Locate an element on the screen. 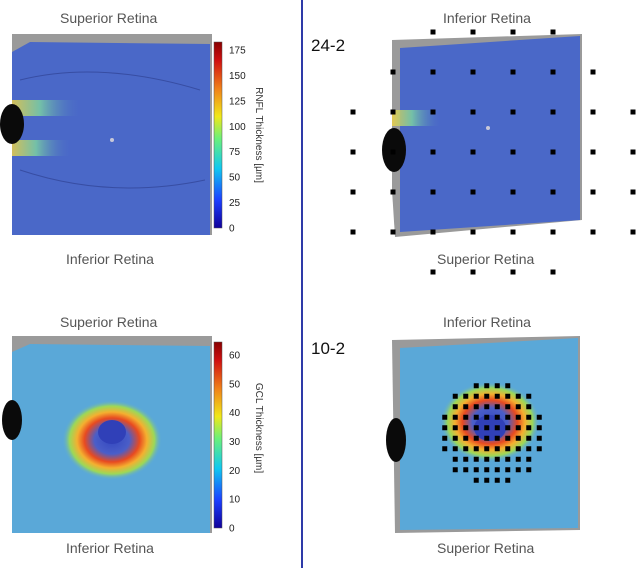  colorbar-tick-label: 100 is located at coordinates (237, 127).